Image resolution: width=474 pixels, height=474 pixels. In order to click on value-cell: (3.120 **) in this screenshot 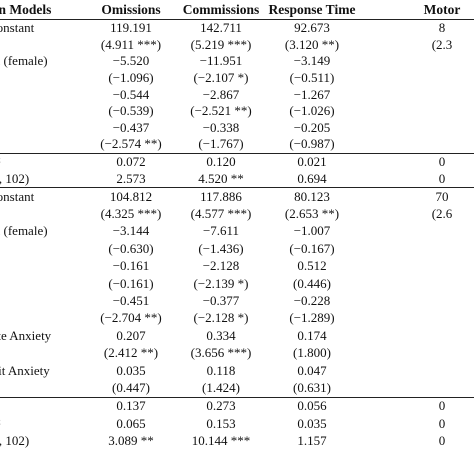, I will do `click(312, 44)`.